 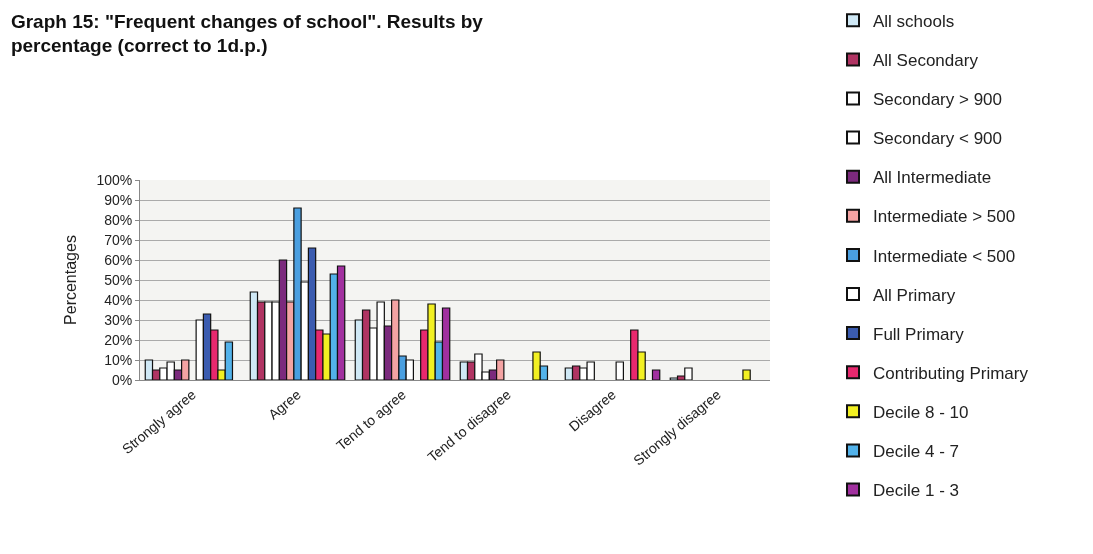 I want to click on legend-label: Decile 8 - 10, so click(x=921, y=412).